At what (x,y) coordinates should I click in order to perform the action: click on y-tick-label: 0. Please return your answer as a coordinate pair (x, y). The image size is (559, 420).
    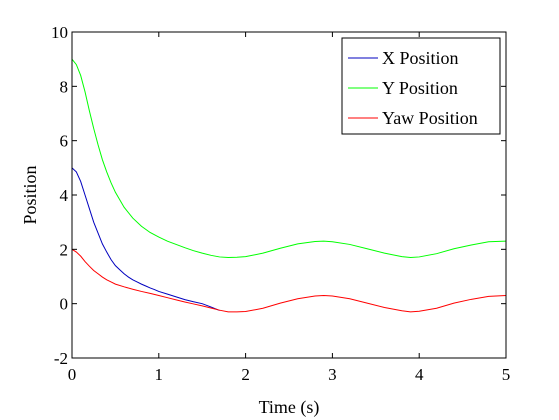
    Looking at the image, I should click on (64, 304).